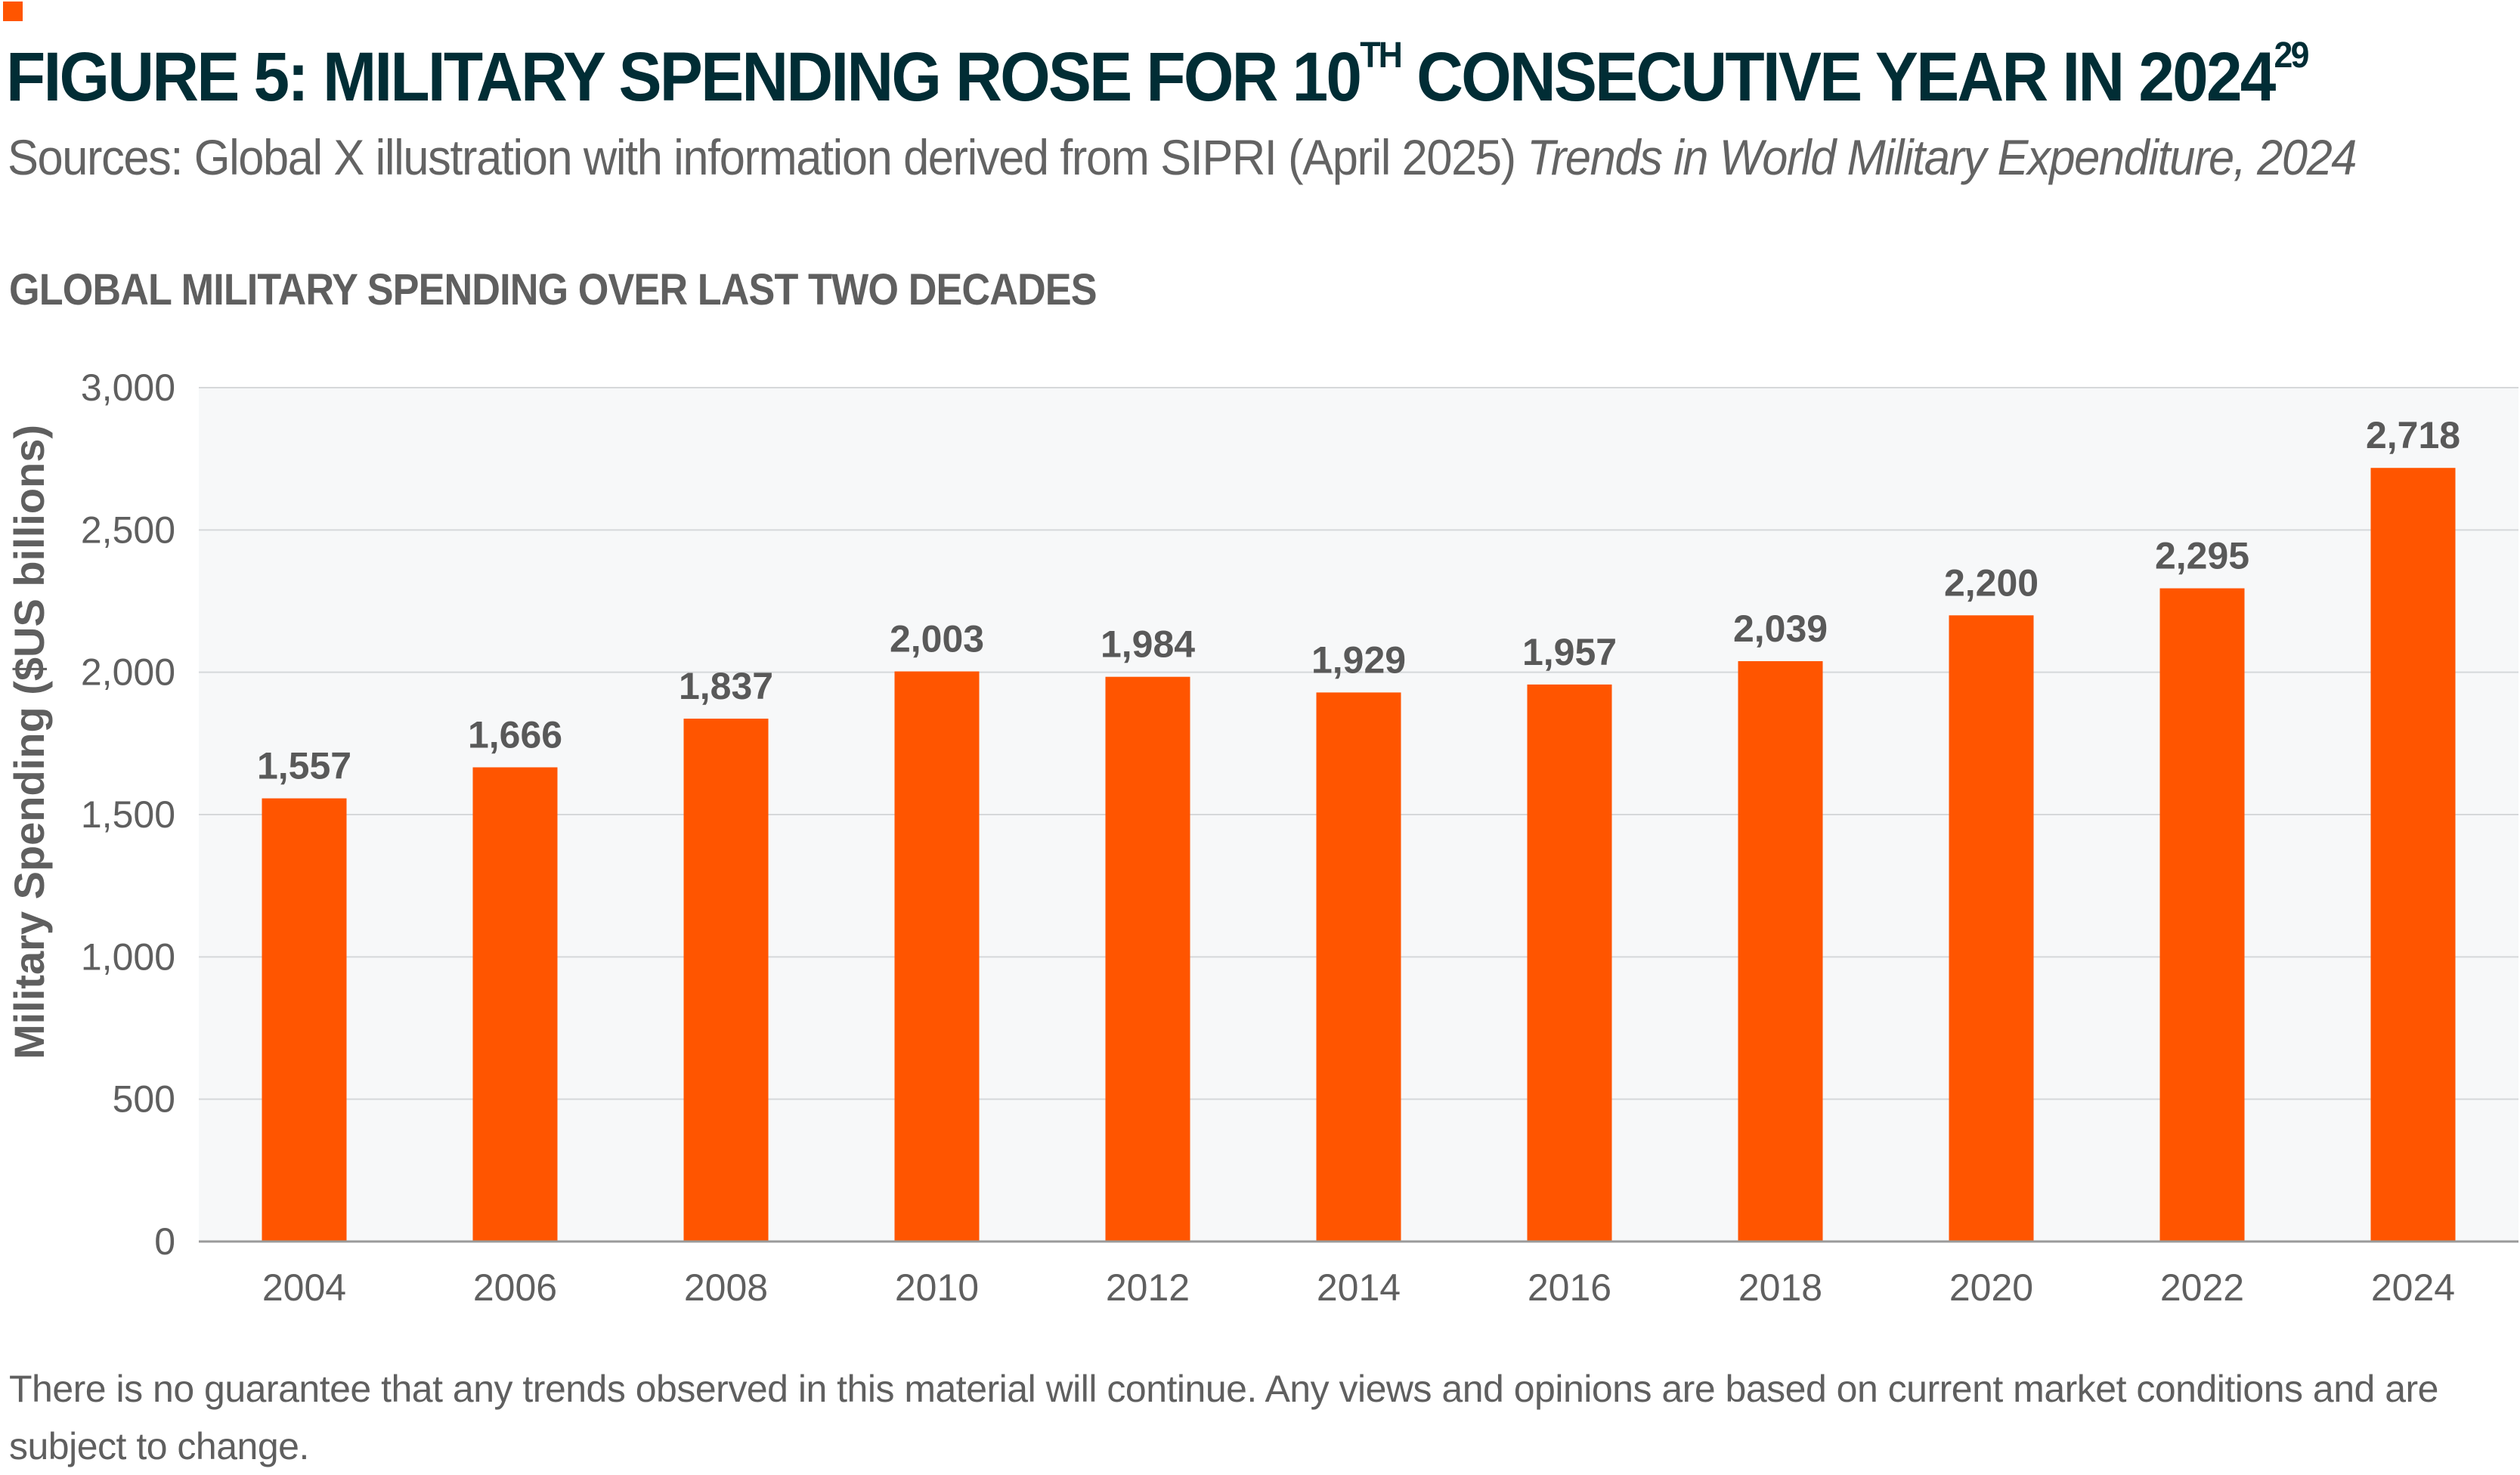 Image resolution: width=2520 pixels, height=1475 pixels. I want to click on data-label: 2,718, so click(2413, 435).